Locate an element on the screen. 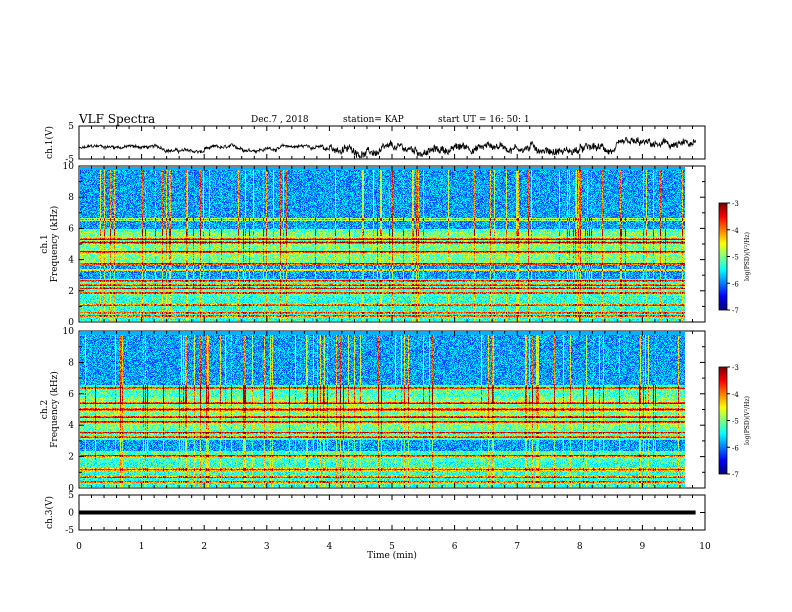 This screenshot has width=792, height=612. ch1-spectrum-ylabel: Frequency (kHz) is located at coordinates (54, 244).